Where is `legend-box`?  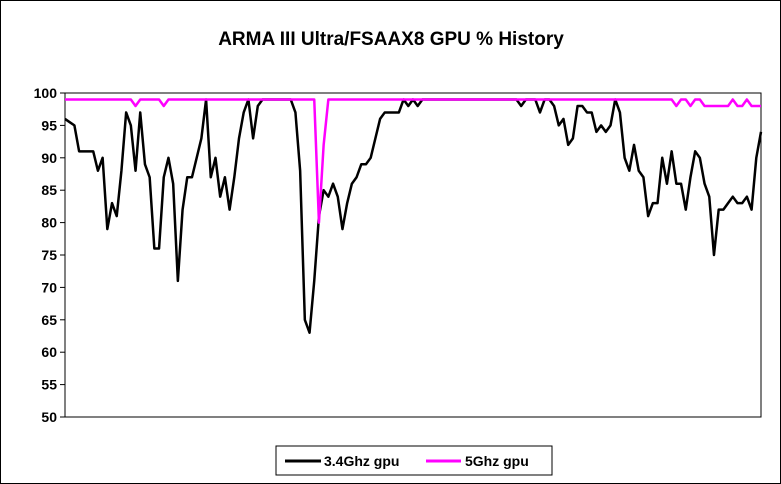 legend-box is located at coordinates (414, 460).